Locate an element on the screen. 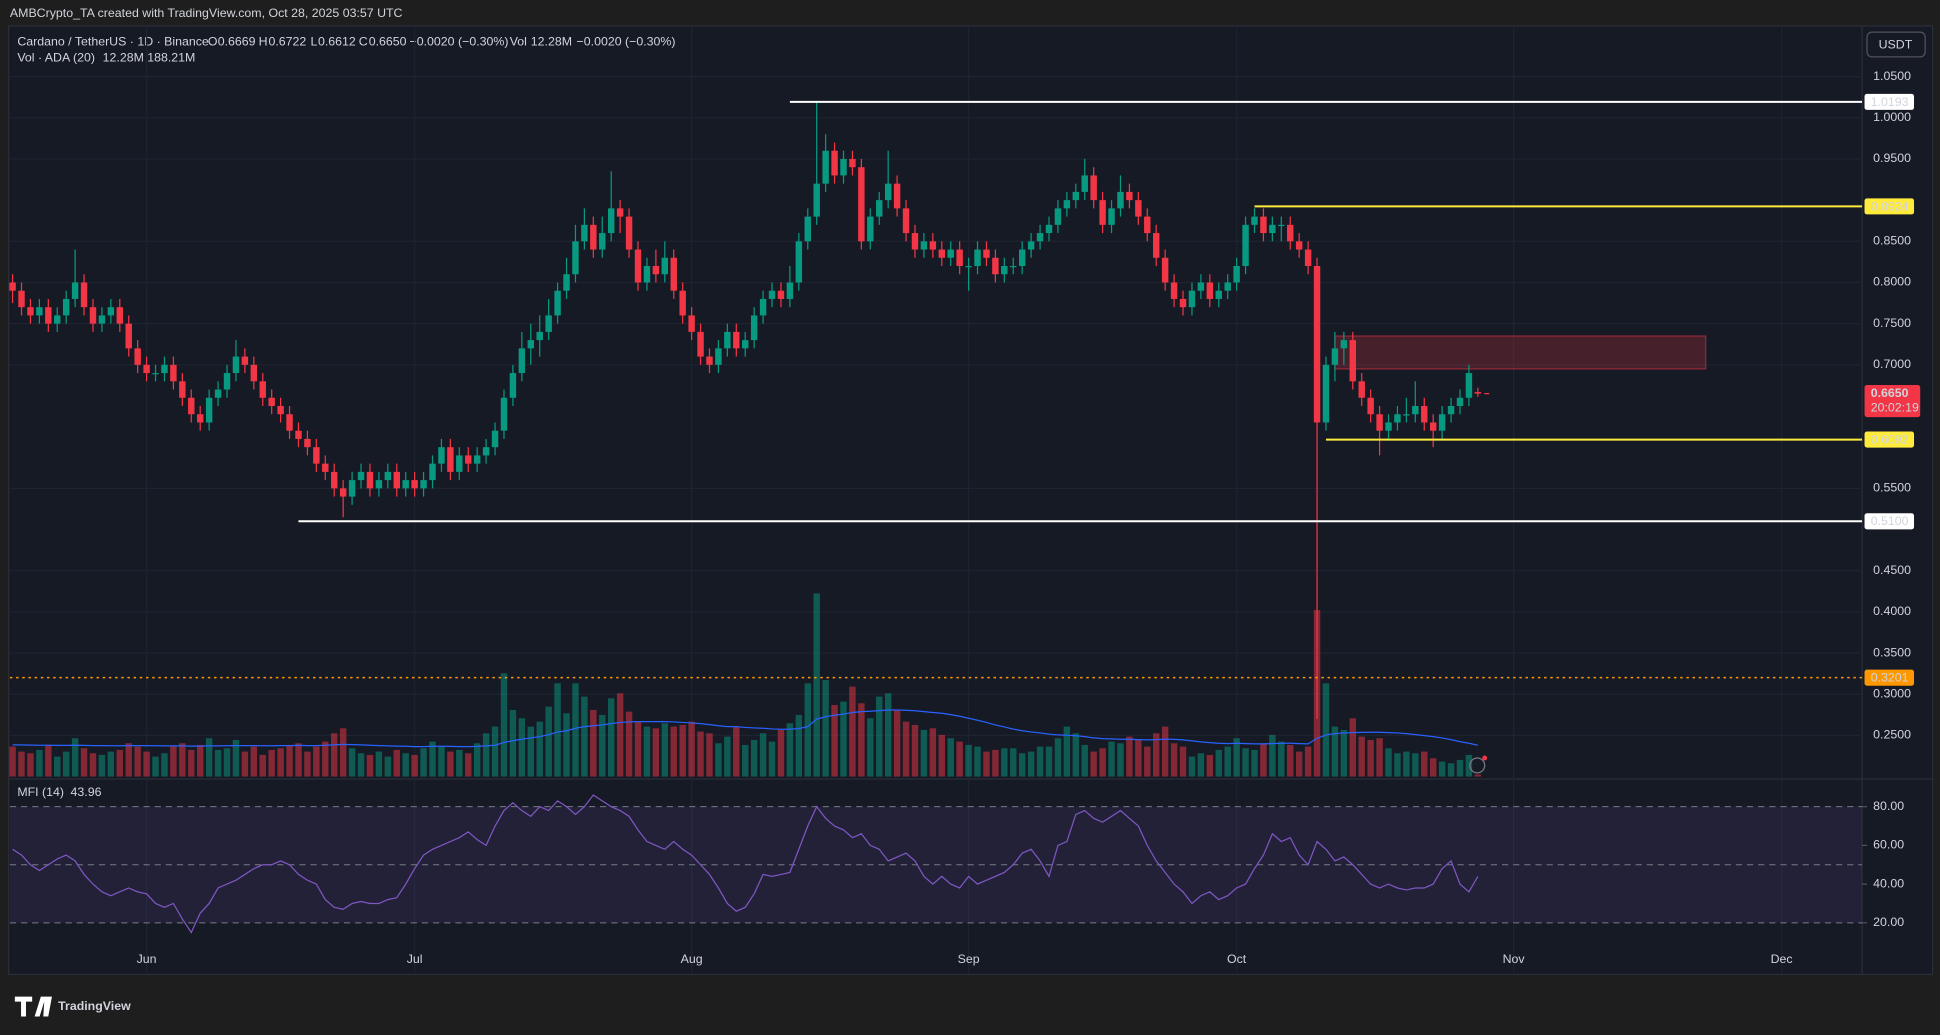 The height and width of the screenshot is (1035, 1940). legend-value: 12.28M is located at coordinates (123, 57).